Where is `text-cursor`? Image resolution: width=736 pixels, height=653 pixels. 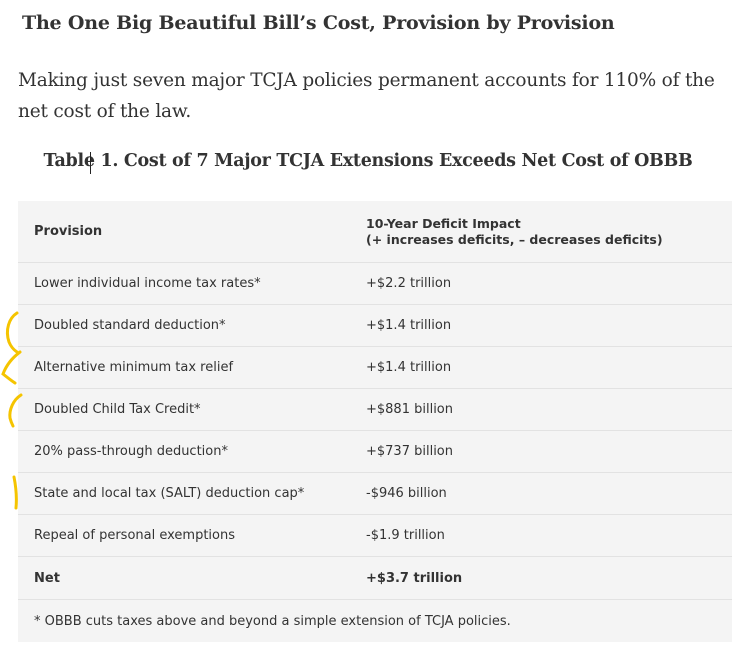 text-cursor is located at coordinates (90, 163).